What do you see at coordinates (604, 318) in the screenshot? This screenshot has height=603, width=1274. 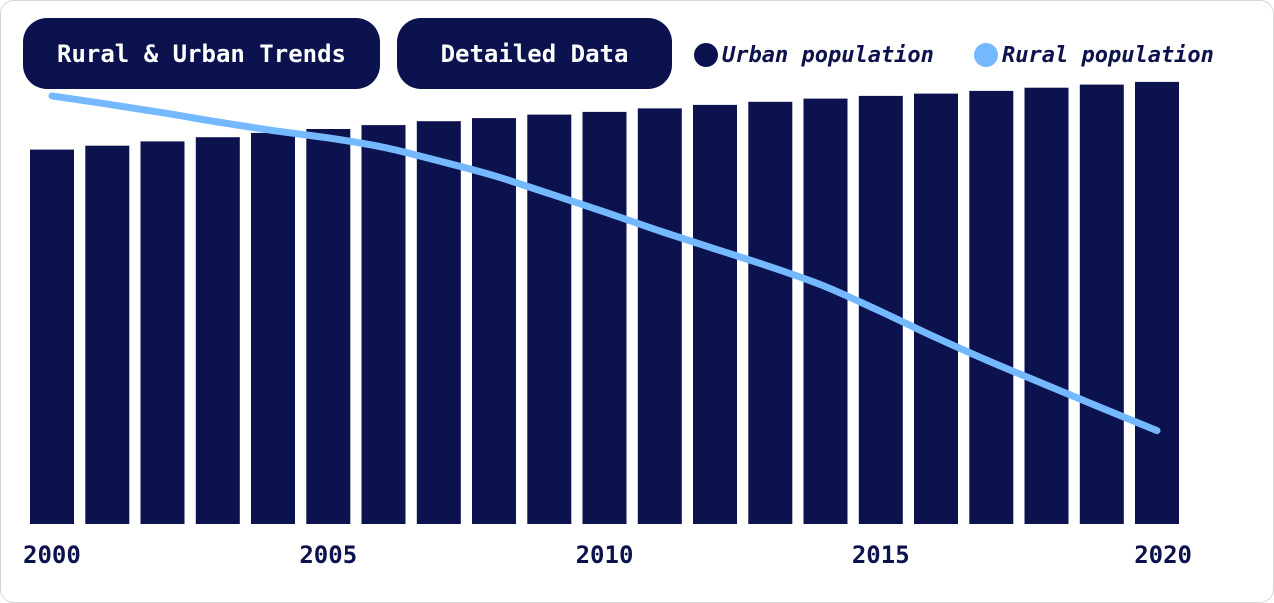 I see `urban-bar-2010` at bounding box center [604, 318].